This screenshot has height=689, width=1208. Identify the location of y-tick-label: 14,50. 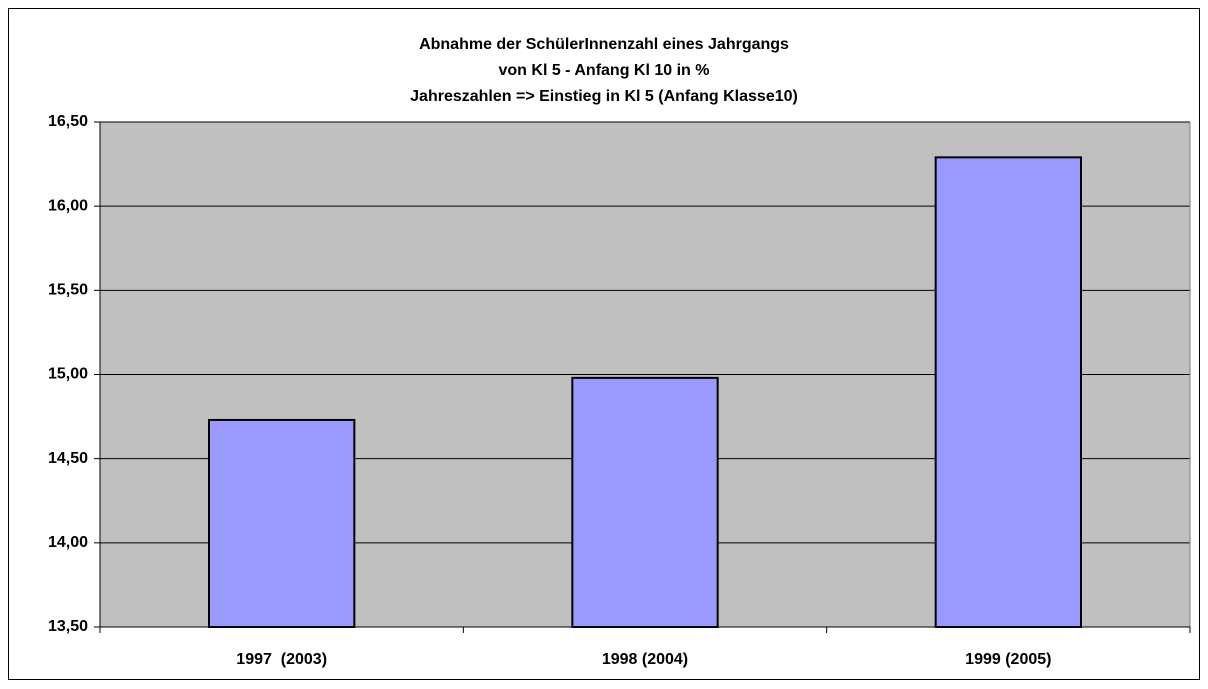
(68, 458).